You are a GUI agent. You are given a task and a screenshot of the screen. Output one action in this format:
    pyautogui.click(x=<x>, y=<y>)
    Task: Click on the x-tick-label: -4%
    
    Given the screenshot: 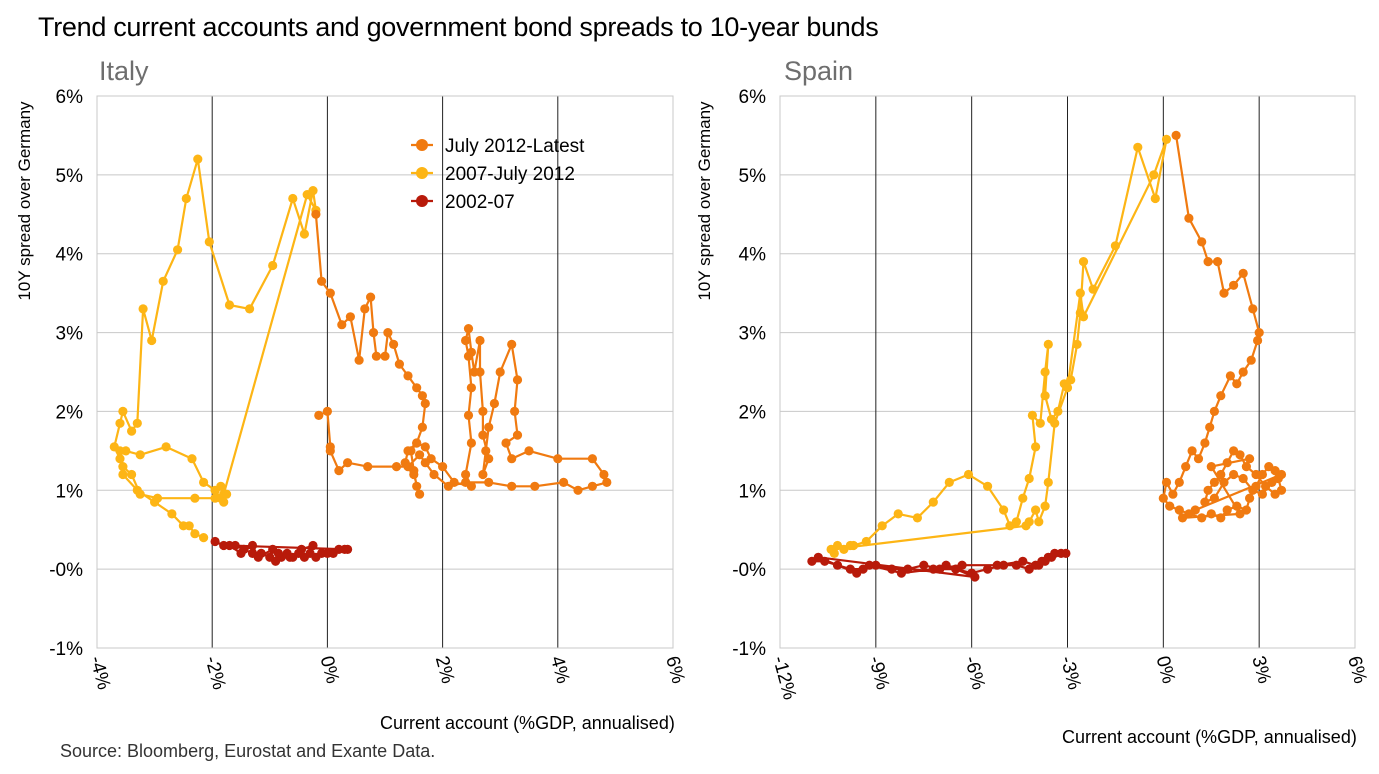 What is the action you would take?
    pyautogui.click(x=99, y=673)
    